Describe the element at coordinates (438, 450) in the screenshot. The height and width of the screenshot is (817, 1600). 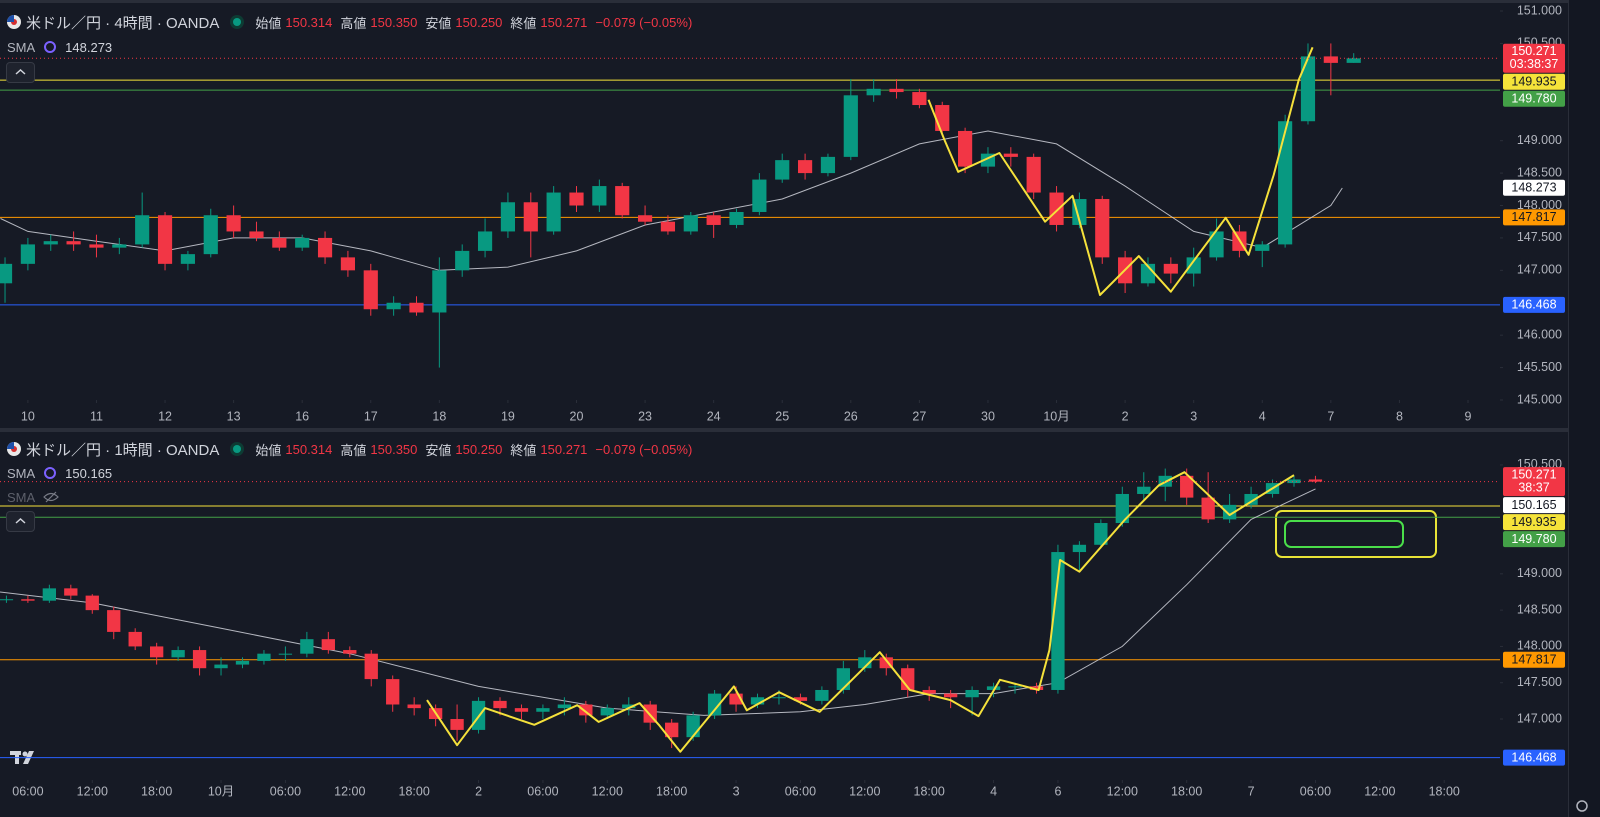
I see `ohlc-name: 安値` at that location.